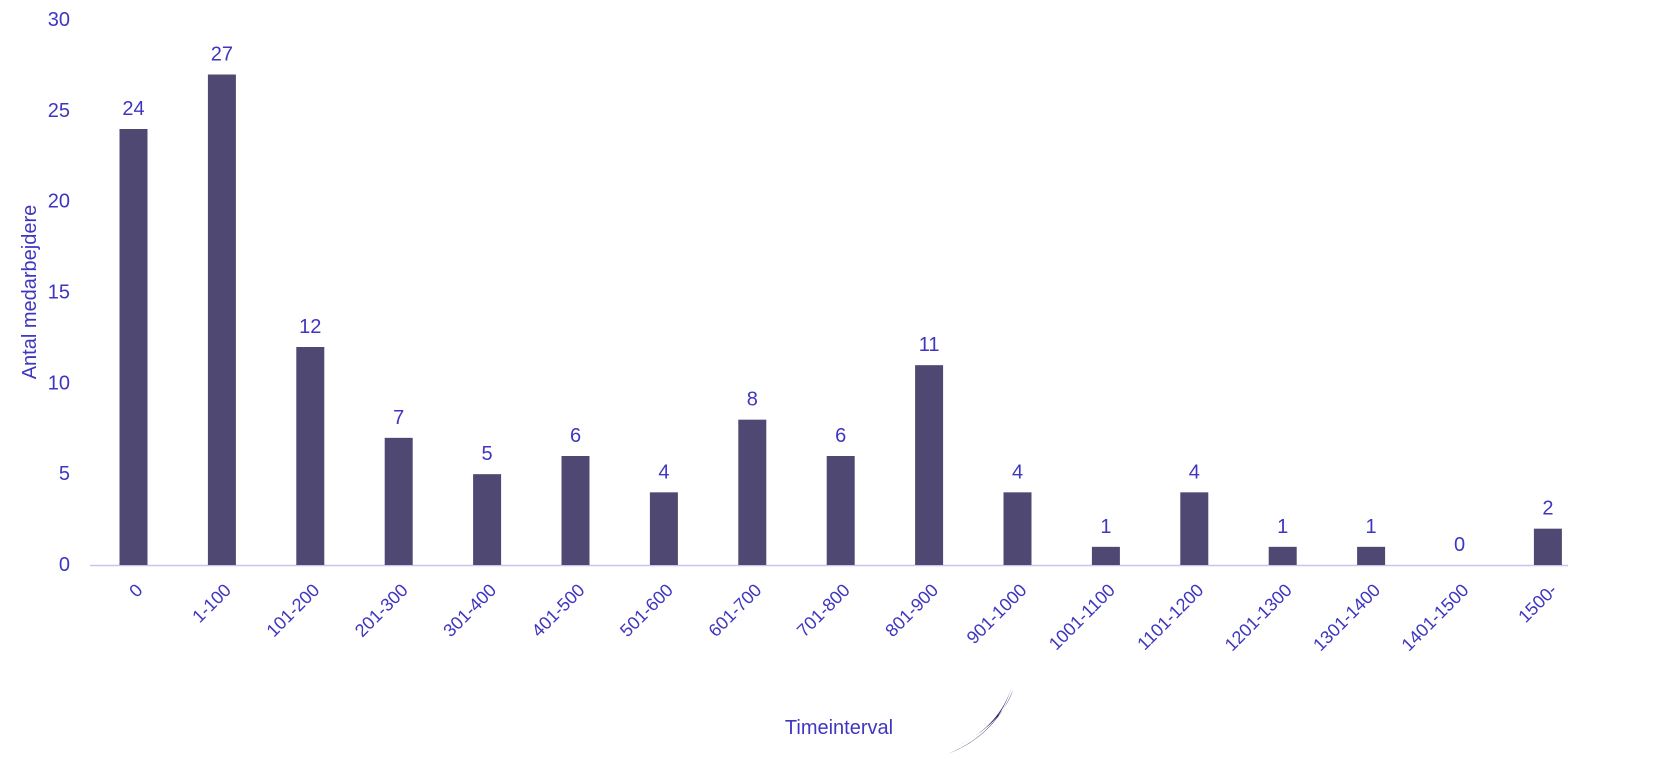 The width and height of the screenshot is (1672, 759). Describe the element at coordinates (1082, 617) in the screenshot. I see `x-tick-label: 1001-1100` at that location.